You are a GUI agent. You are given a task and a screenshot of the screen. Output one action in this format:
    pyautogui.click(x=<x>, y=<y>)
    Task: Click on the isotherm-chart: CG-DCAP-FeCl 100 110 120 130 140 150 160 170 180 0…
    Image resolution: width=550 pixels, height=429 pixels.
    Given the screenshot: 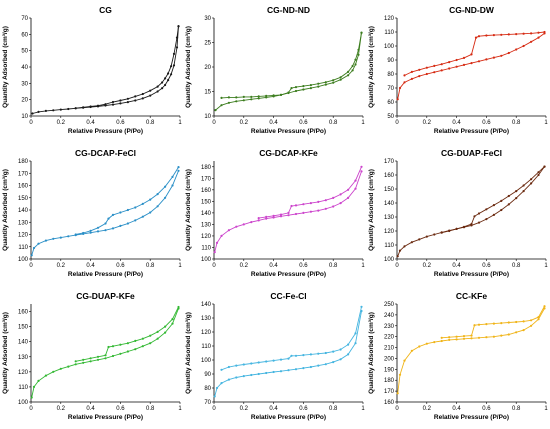 What is the action you would take?
    pyautogui.click(x=92, y=213)
    